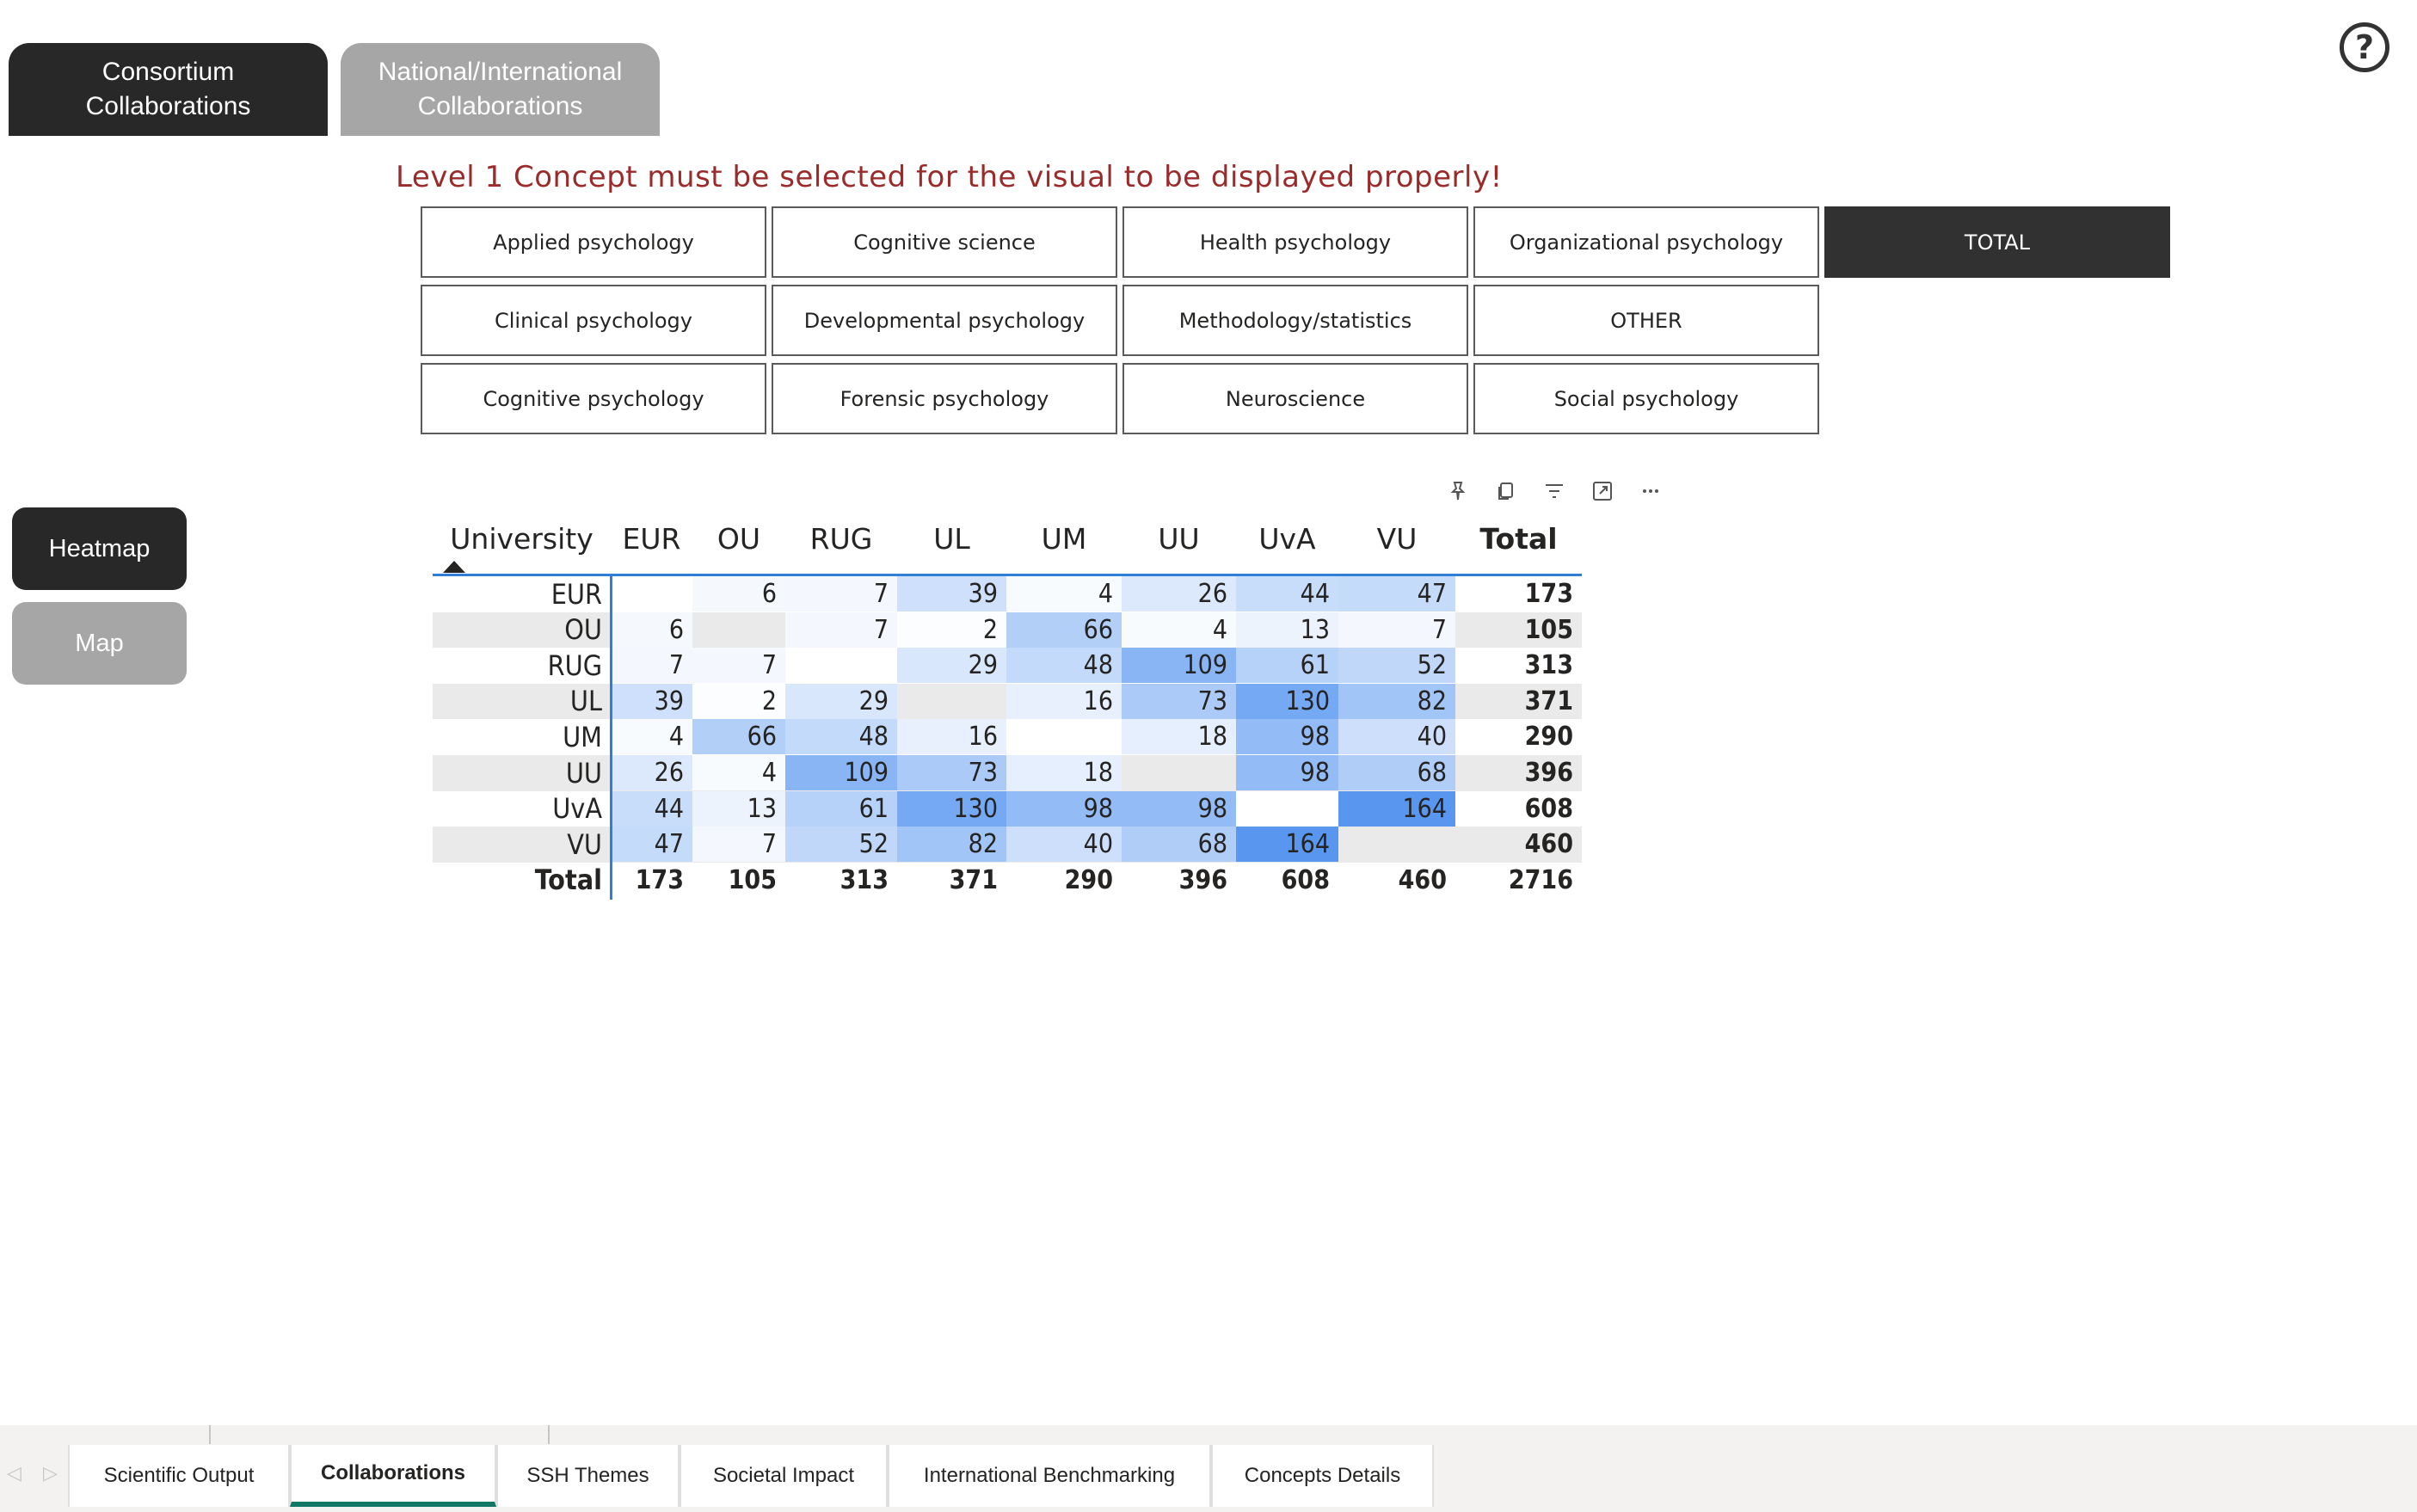 Image resolution: width=2417 pixels, height=1512 pixels. I want to click on concept-button-developmental-psychology: Developmental psychology, so click(944, 321).